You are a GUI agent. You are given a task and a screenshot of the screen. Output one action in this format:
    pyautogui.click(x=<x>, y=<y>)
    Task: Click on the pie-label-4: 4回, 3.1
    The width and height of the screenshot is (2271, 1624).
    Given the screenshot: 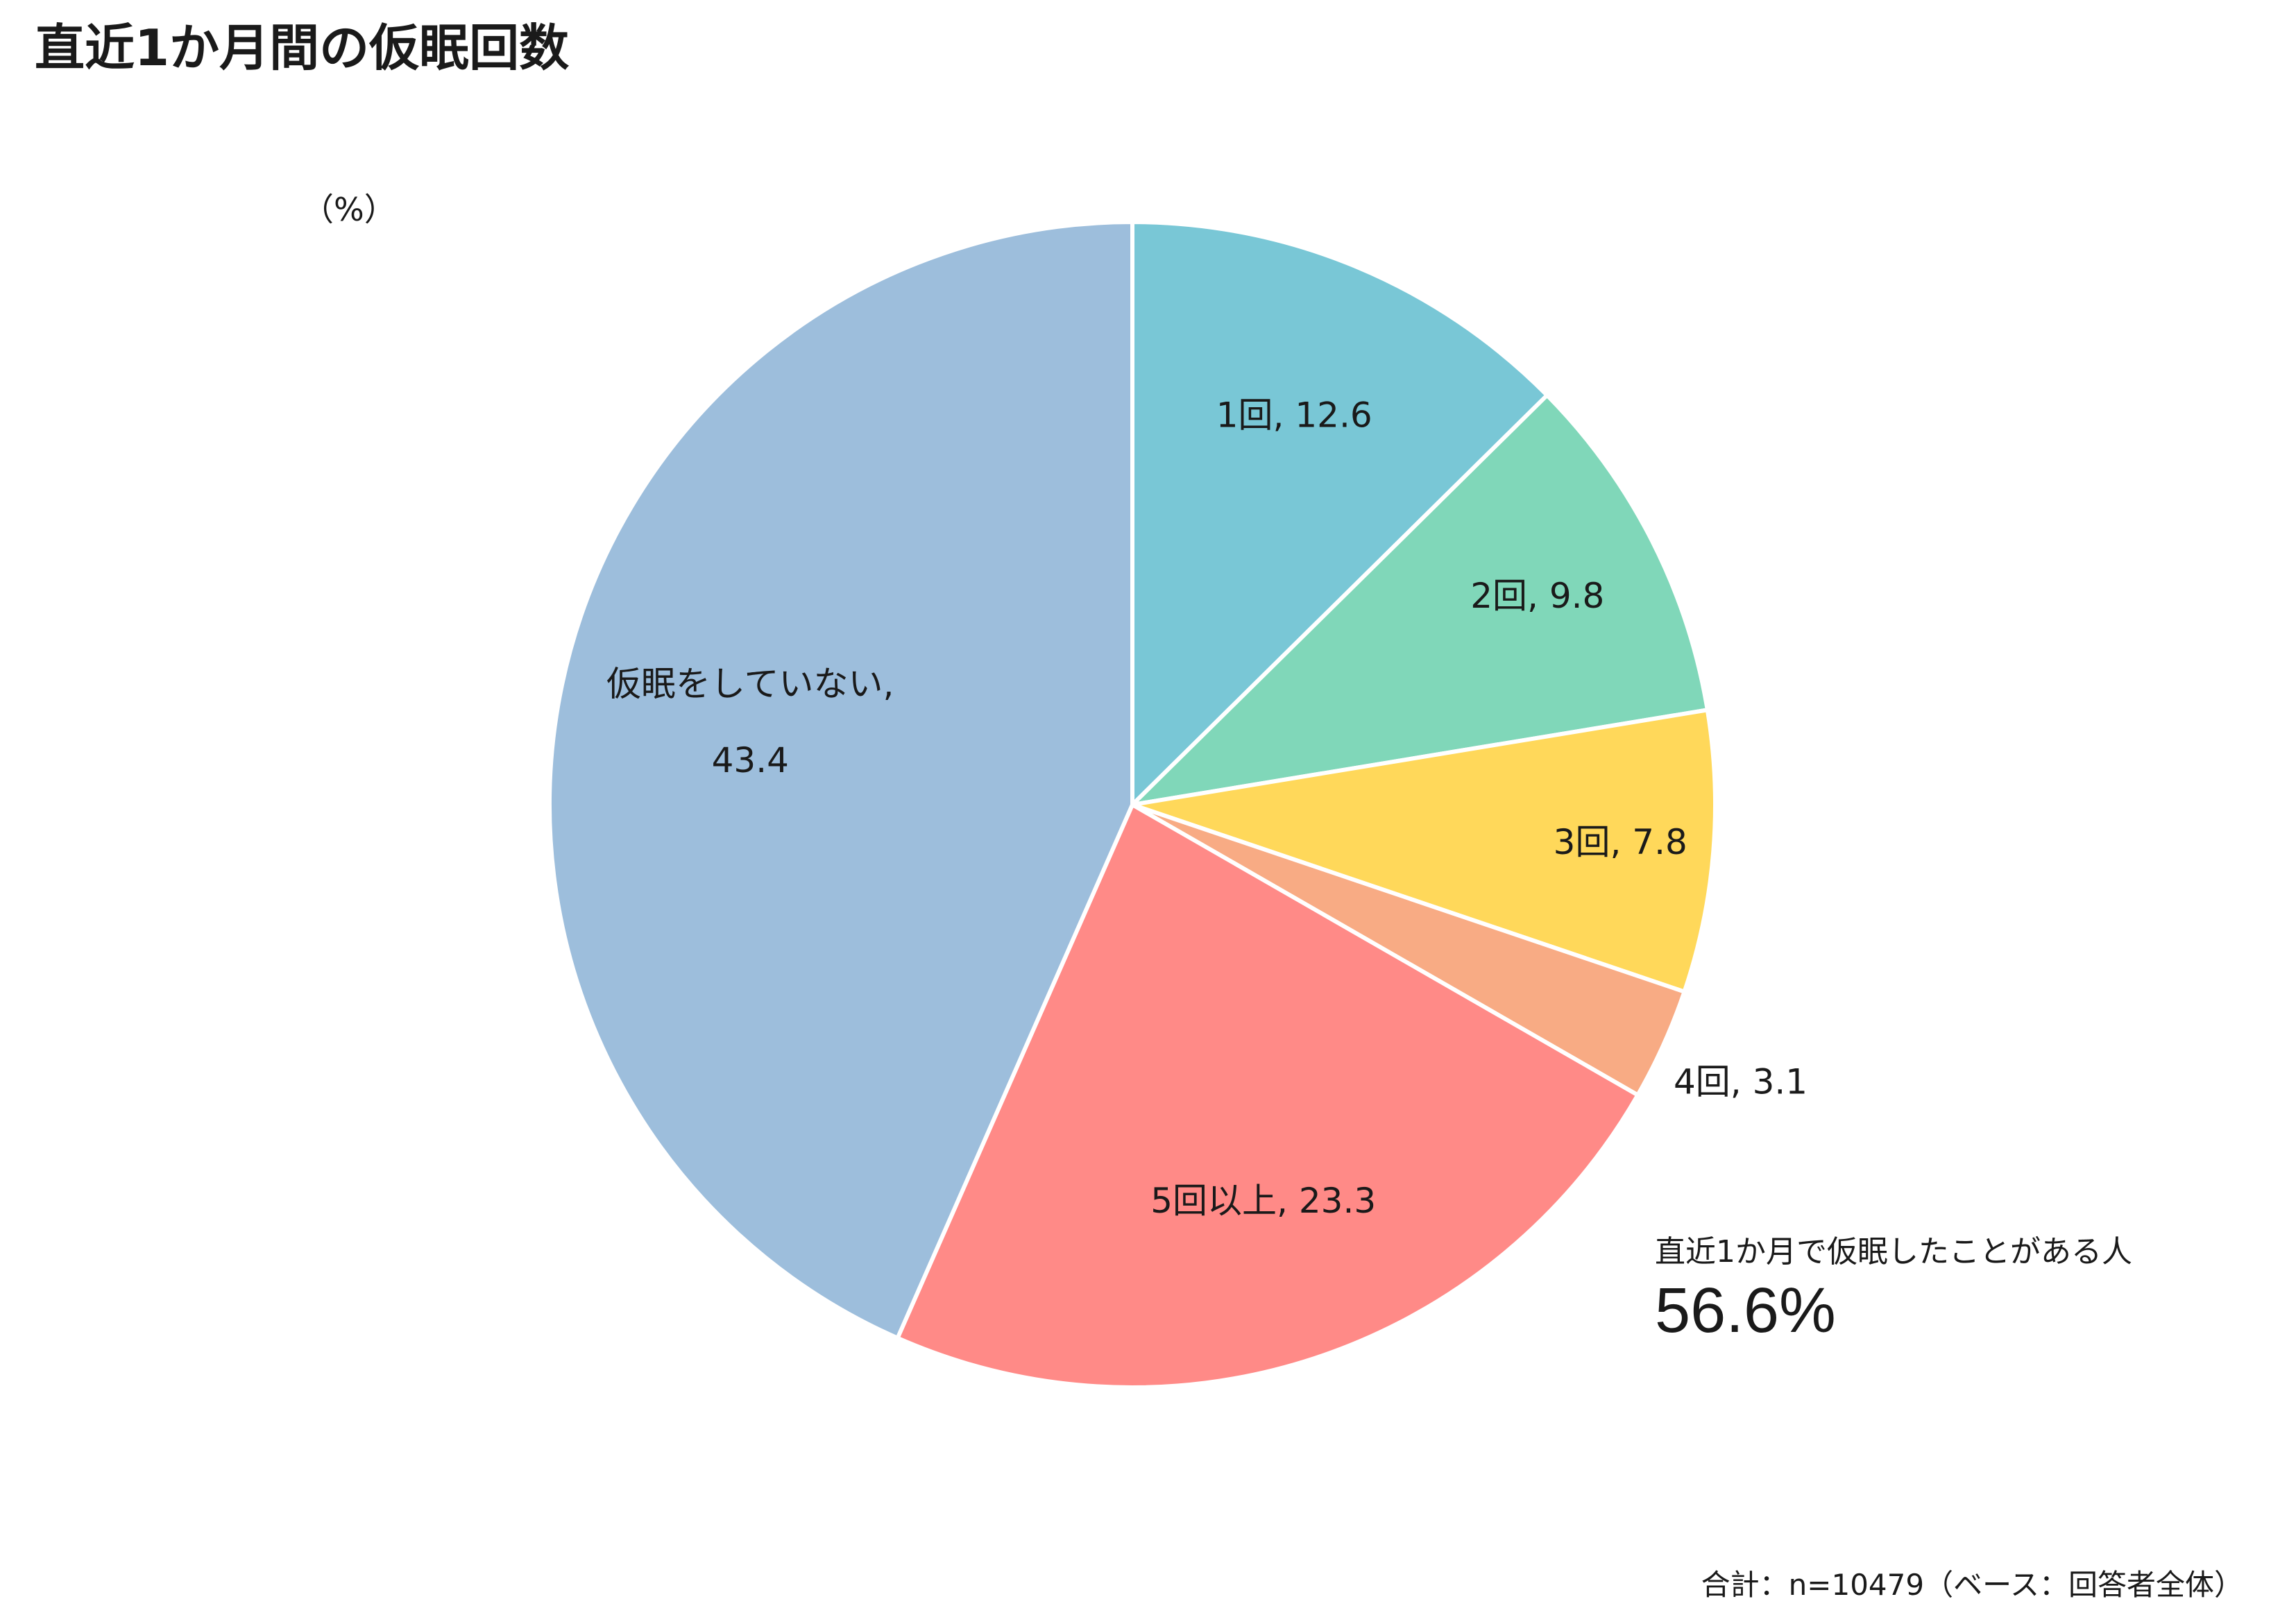 What is the action you would take?
    pyautogui.click(x=1741, y=1082)
    